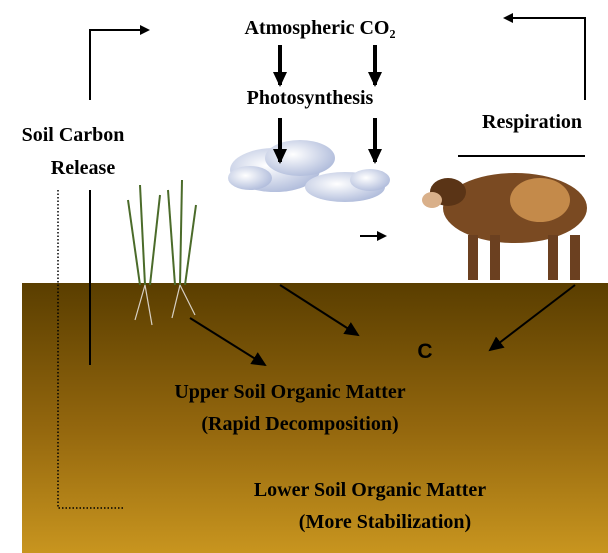 The height and width of the screenshot is (553, 608). Describe the element at coordinates (73, 135) in the screenshot. I see `soil-release-label: Soil Carbon` at that location.